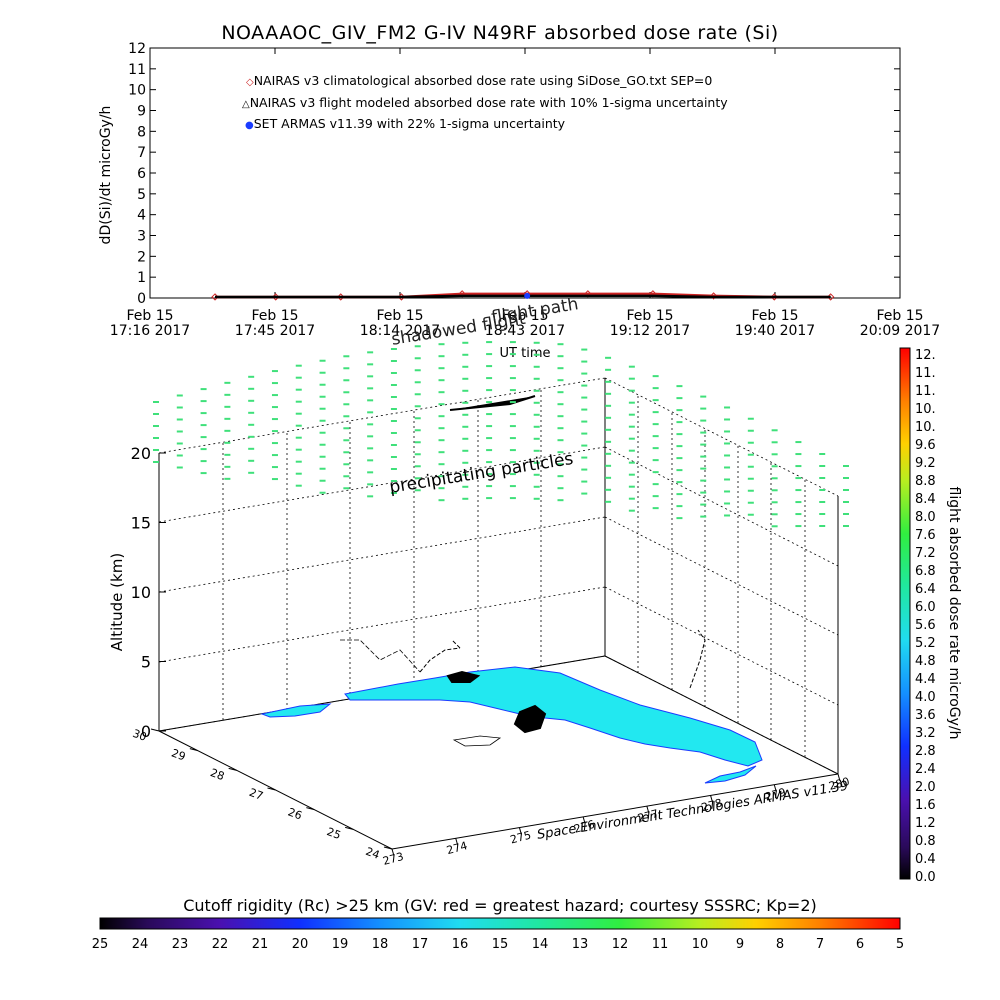 The image size is (1000, 1000). I want to click on y-tick-label: 11, so click(137, 70).